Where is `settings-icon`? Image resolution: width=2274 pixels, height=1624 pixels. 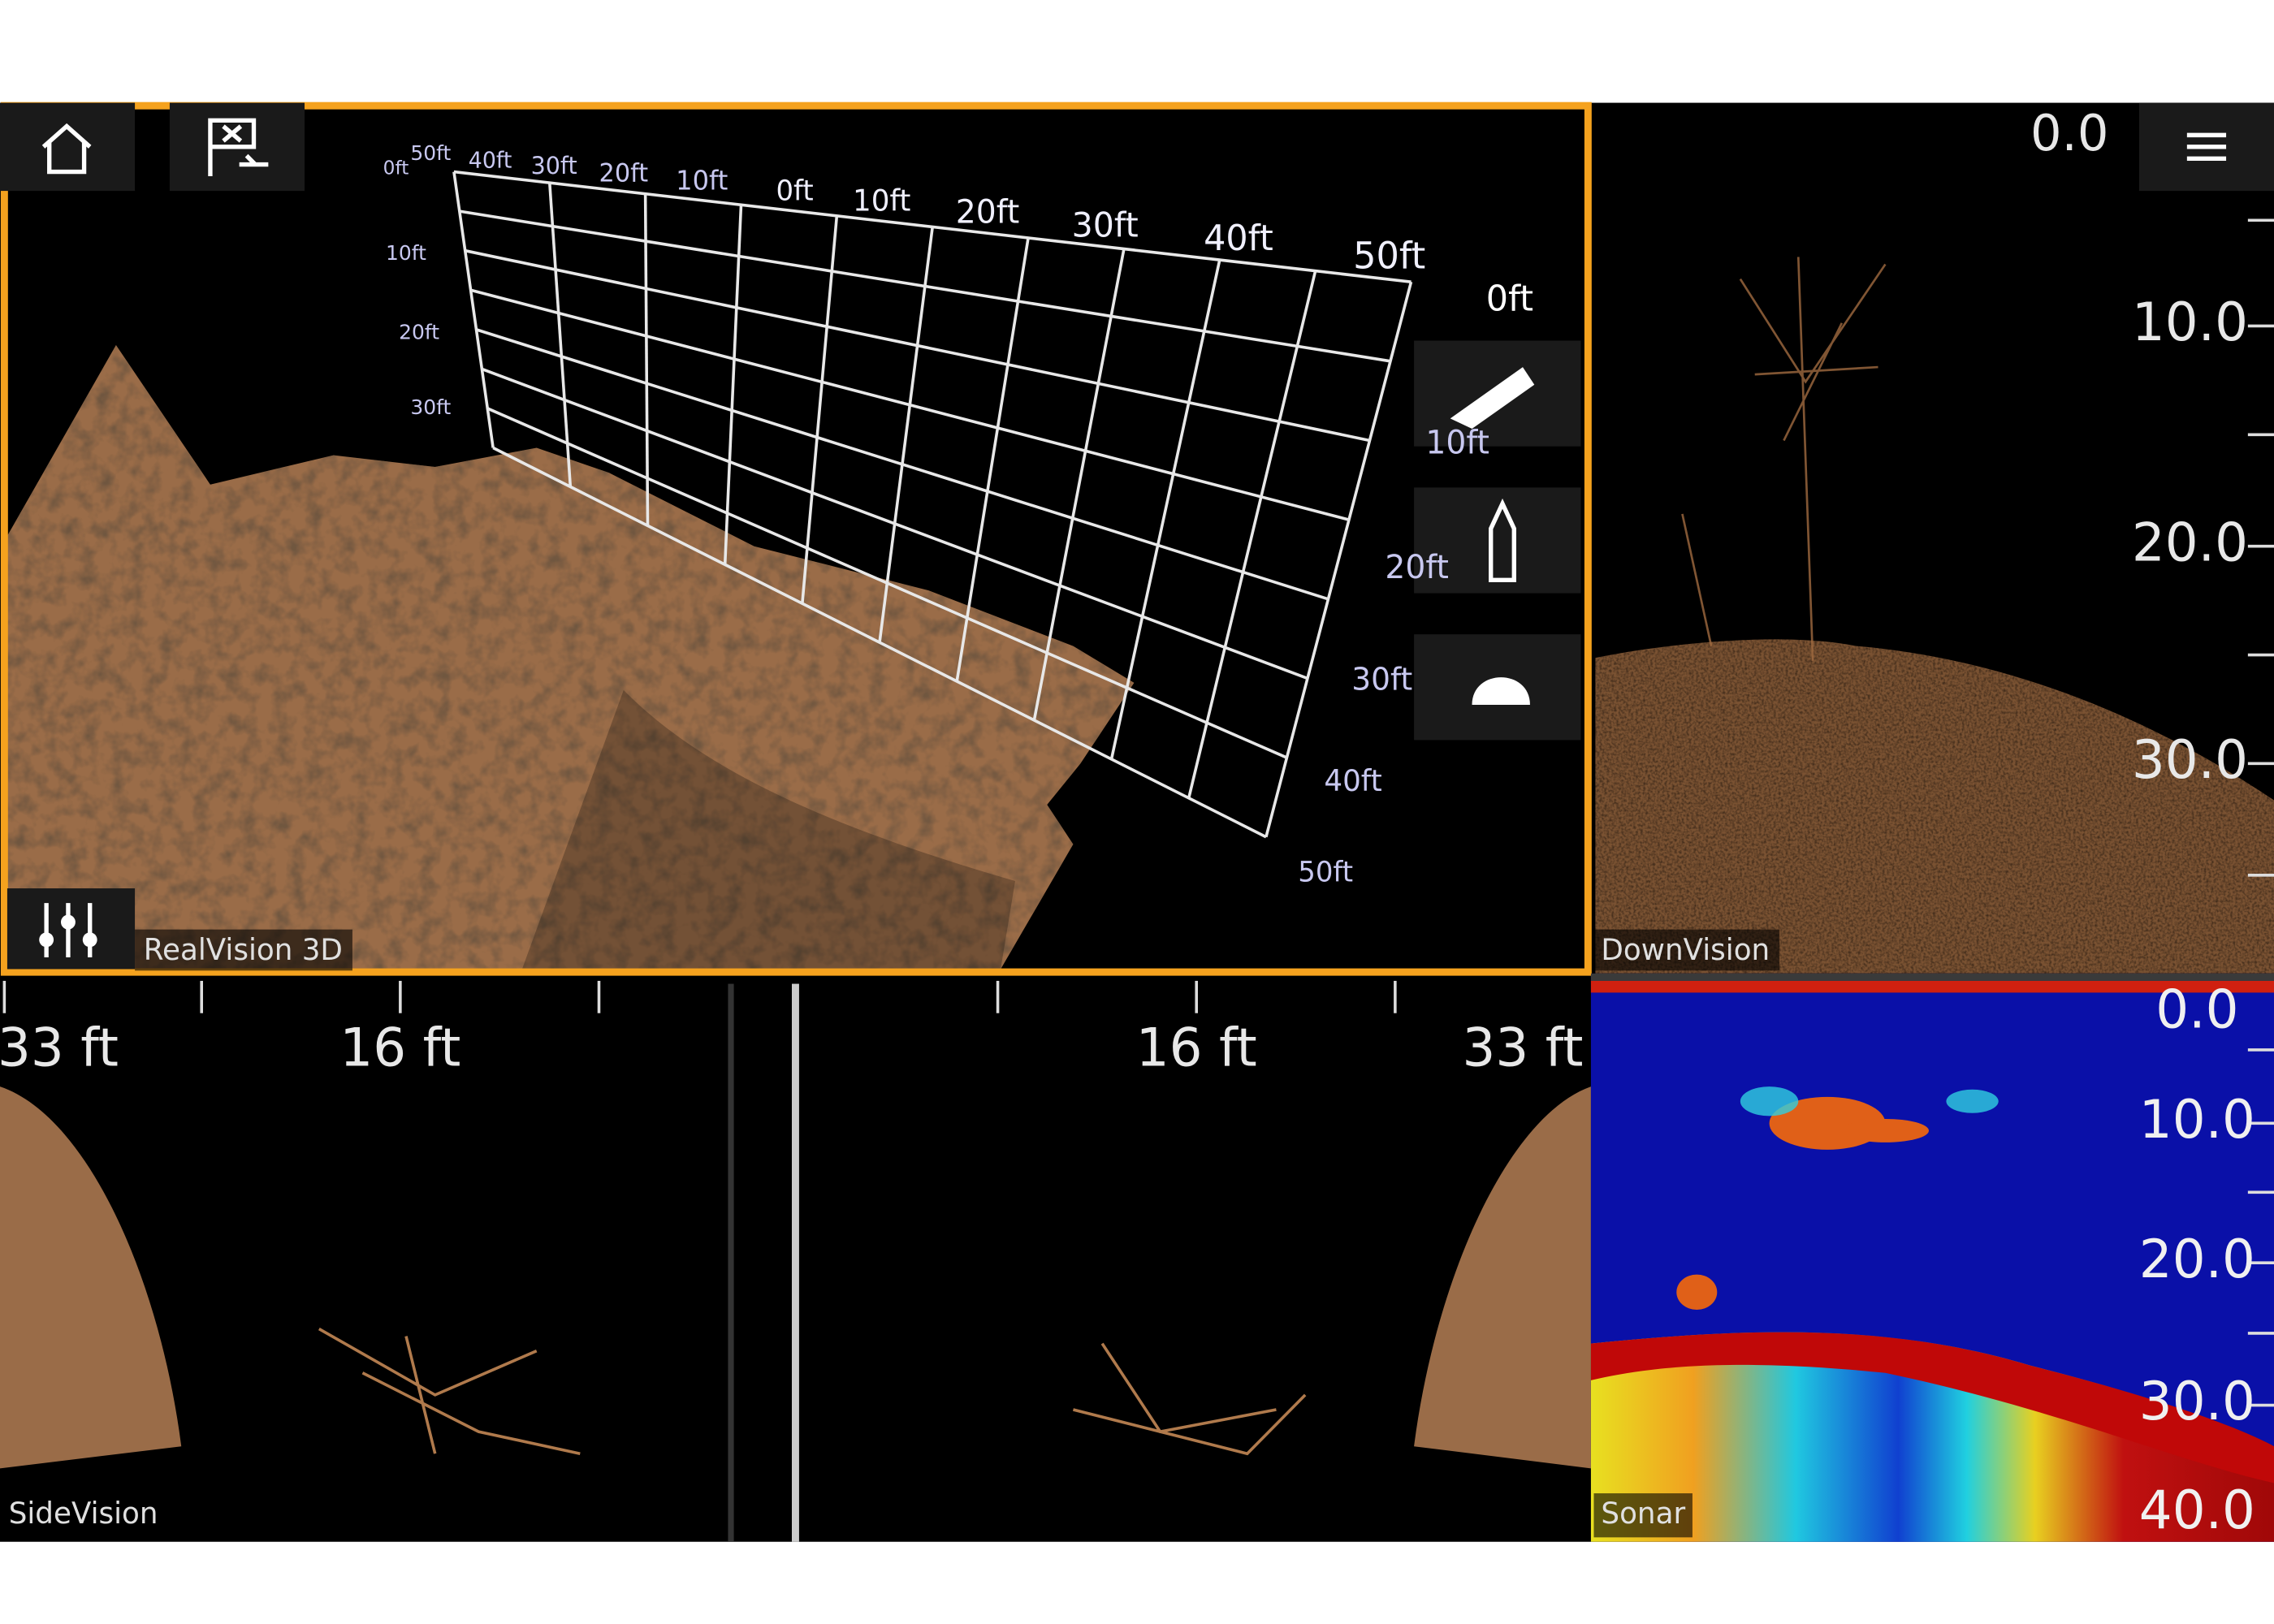
settings-icon is located at coordinates (68, 931).